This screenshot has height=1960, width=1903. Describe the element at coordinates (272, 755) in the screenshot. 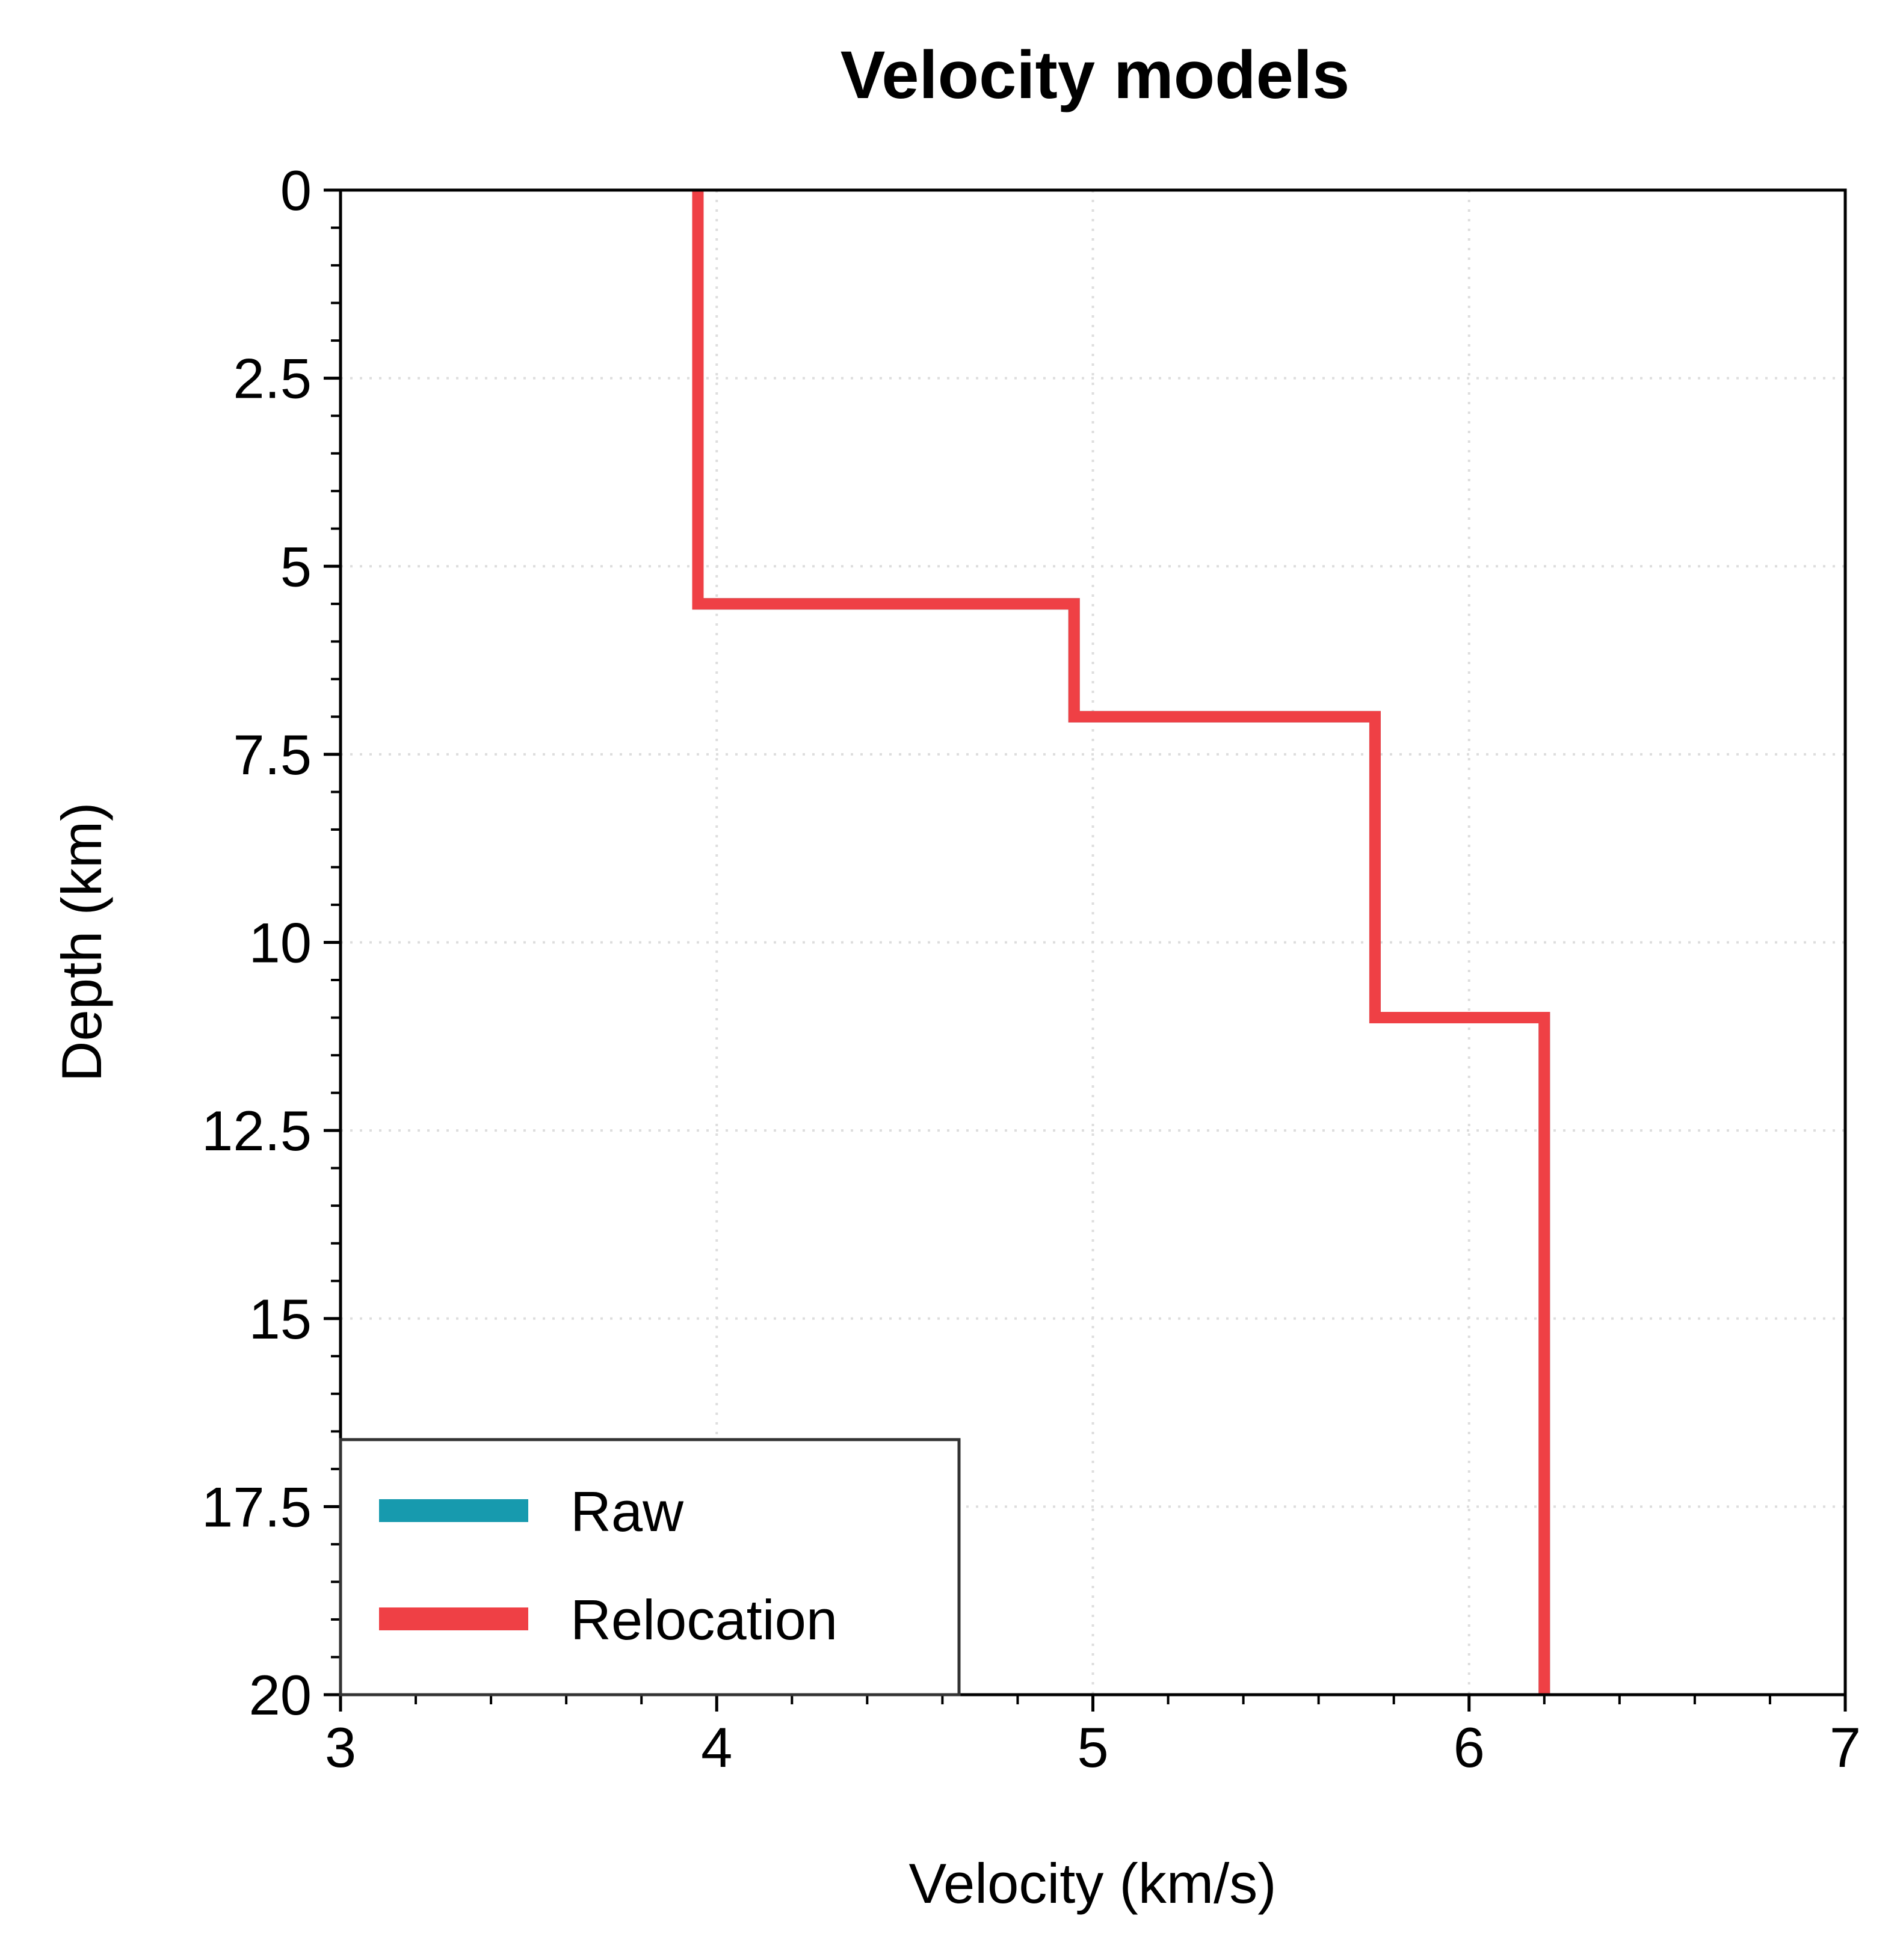

I see `y-tick-label: 7.5` at that location.